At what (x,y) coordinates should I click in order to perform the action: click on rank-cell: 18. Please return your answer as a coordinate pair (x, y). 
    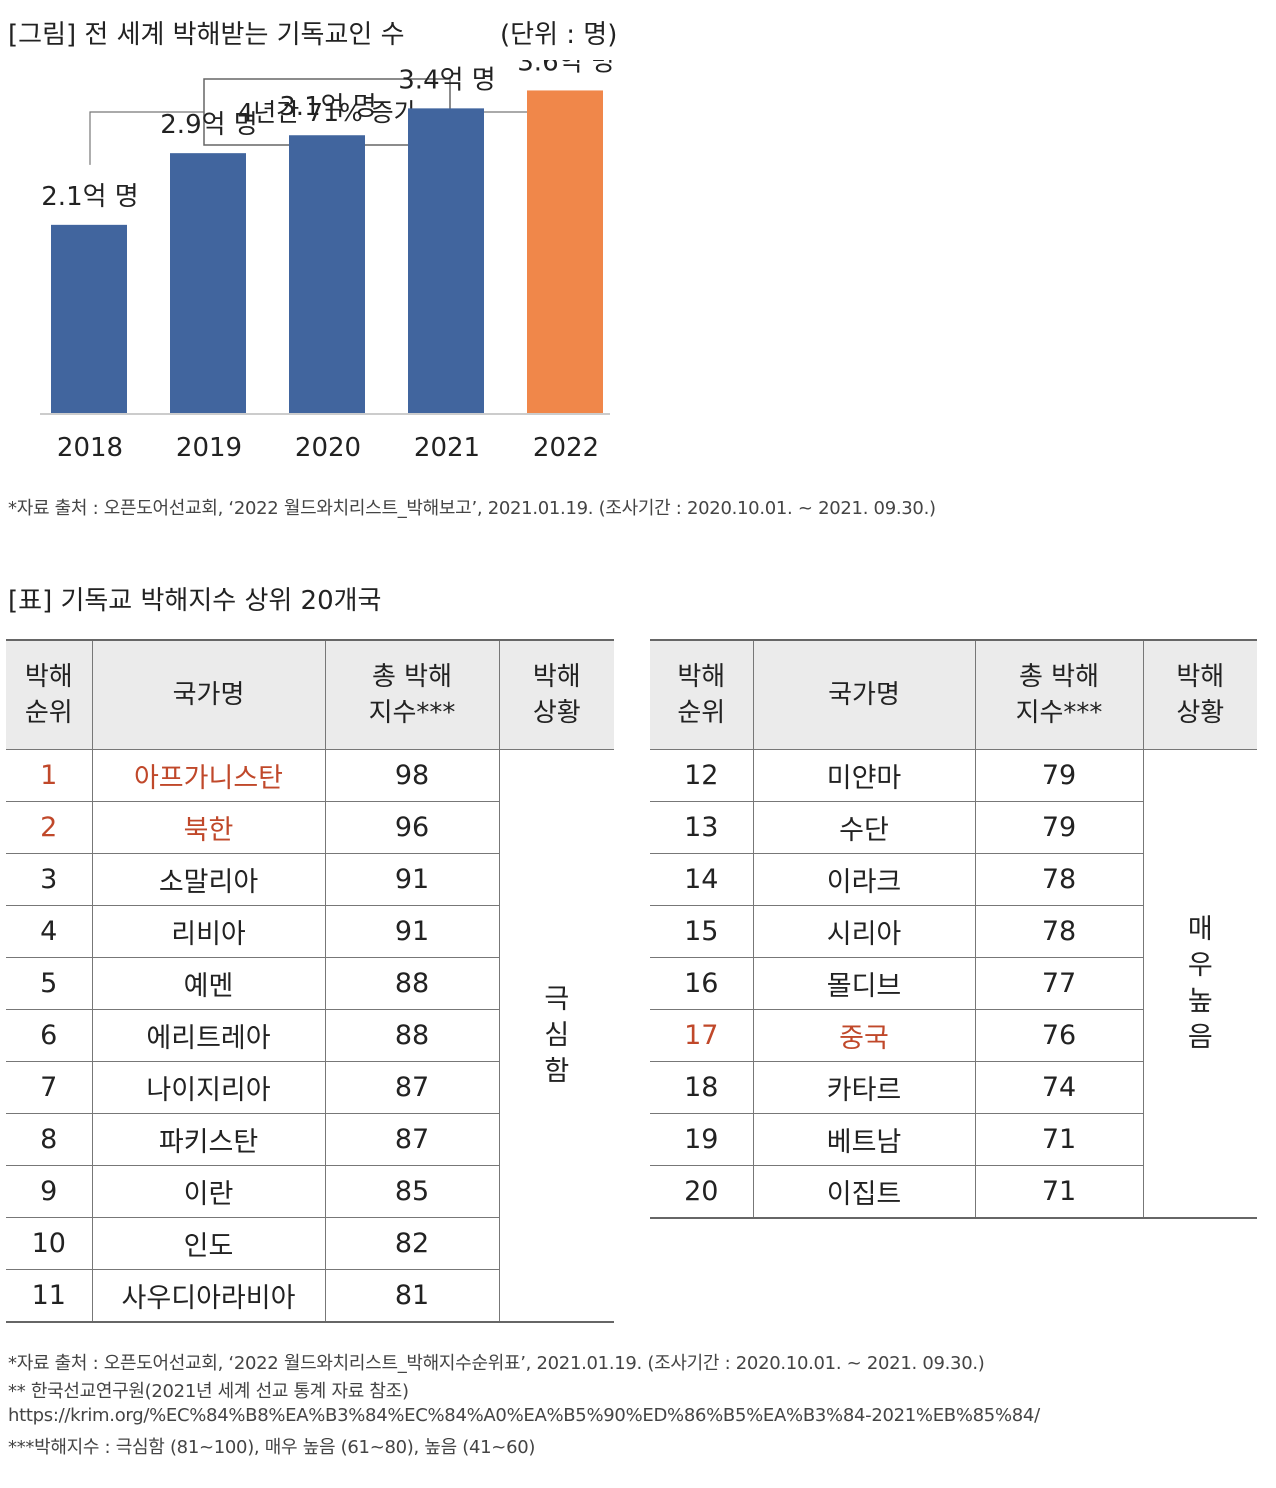
    Looking at the image, I should click on (702, 1087).